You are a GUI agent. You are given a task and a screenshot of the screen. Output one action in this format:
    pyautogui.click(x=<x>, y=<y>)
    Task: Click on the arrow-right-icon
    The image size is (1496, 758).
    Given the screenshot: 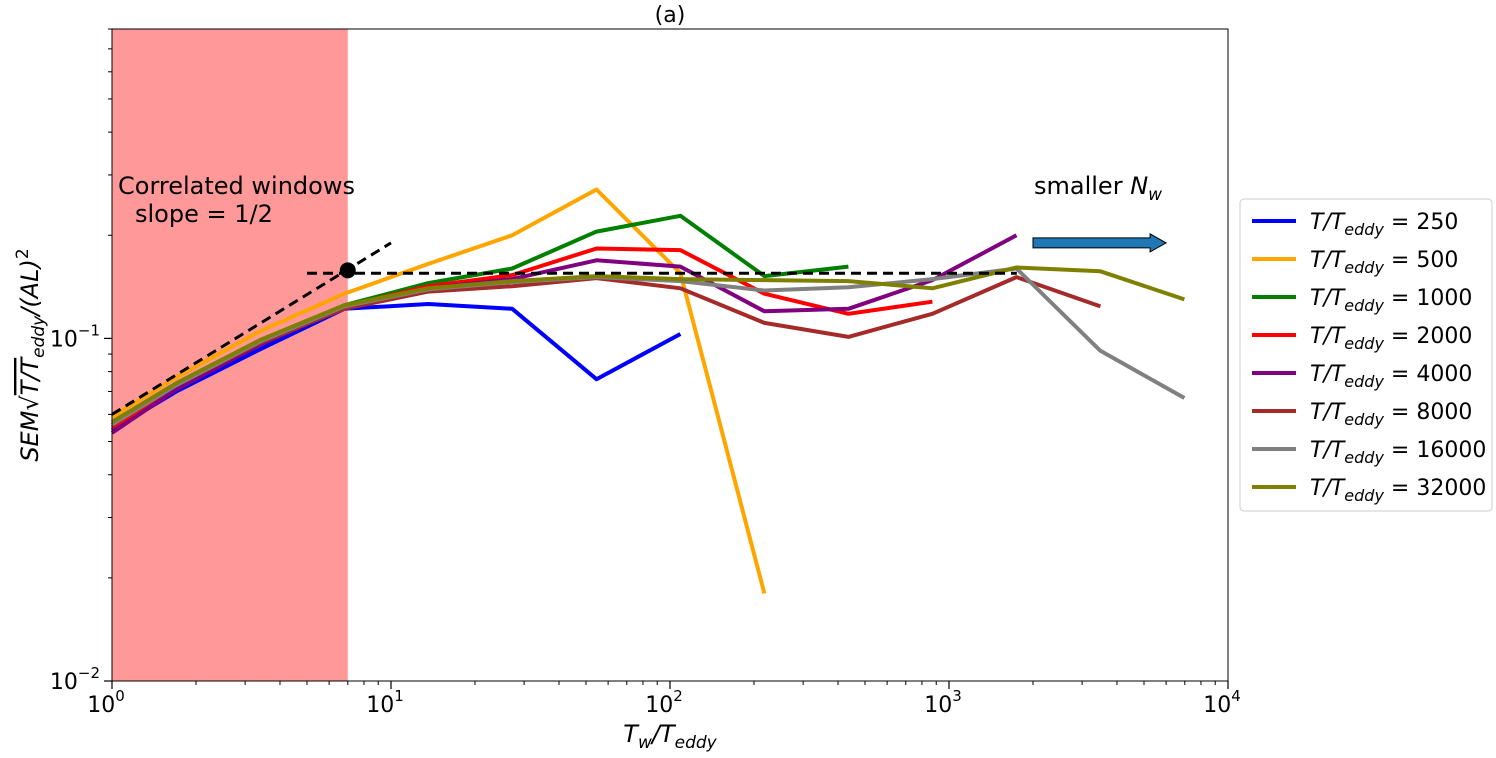 What is the action you would take?
    pyautogui.click(x=1100, y=243)
    